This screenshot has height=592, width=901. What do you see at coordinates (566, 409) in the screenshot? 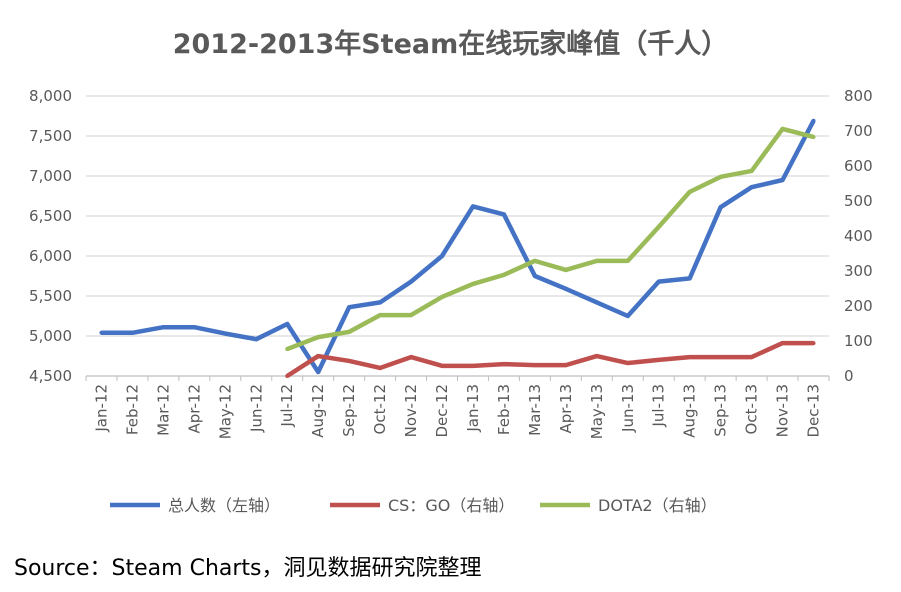
I see `x-tick-label: Apr-13` at bounding box center [566, 409].